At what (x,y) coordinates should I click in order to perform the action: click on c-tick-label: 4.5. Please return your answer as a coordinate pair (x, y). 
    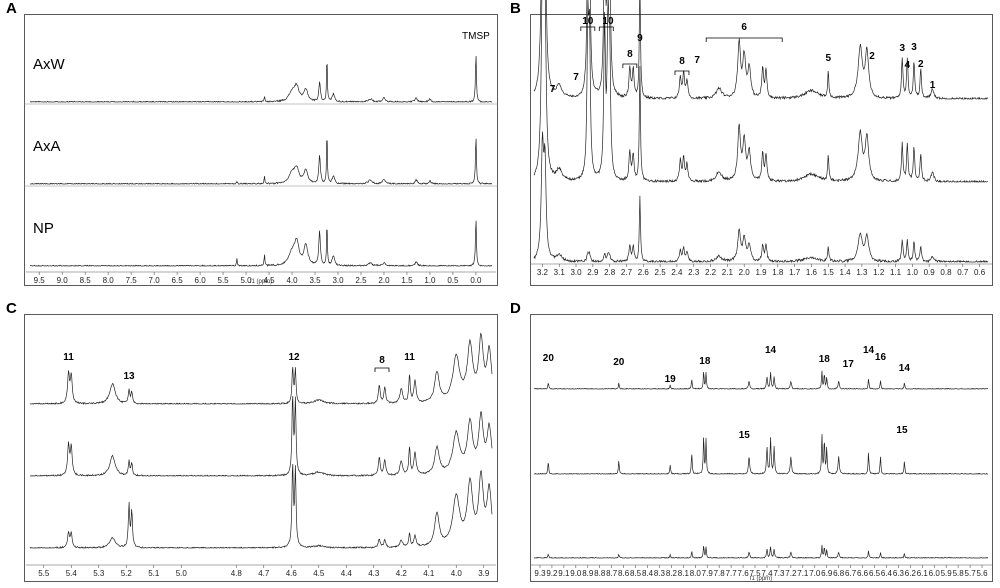
    Looking at the image, I should click on (319, 573).